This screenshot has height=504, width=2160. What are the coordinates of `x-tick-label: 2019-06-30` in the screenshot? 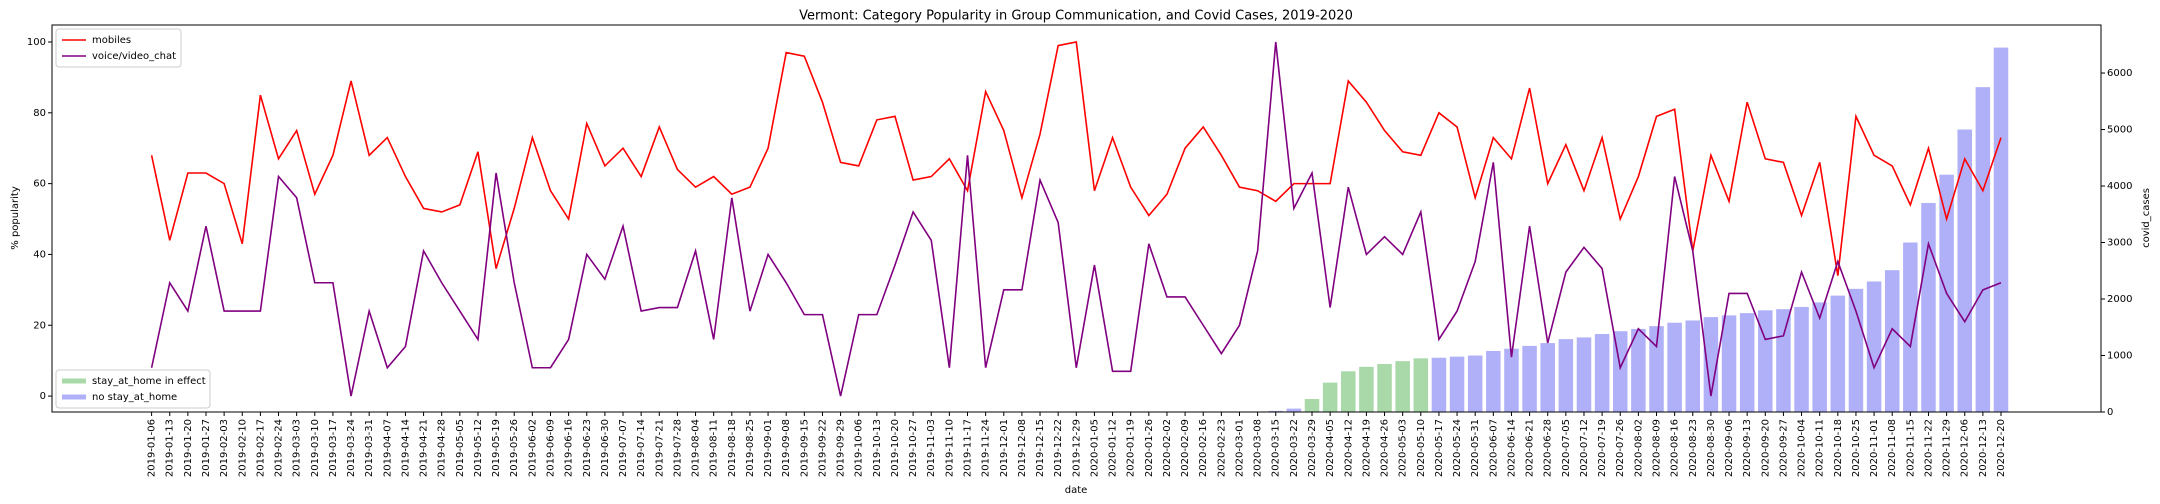 It's located at (605, 448).